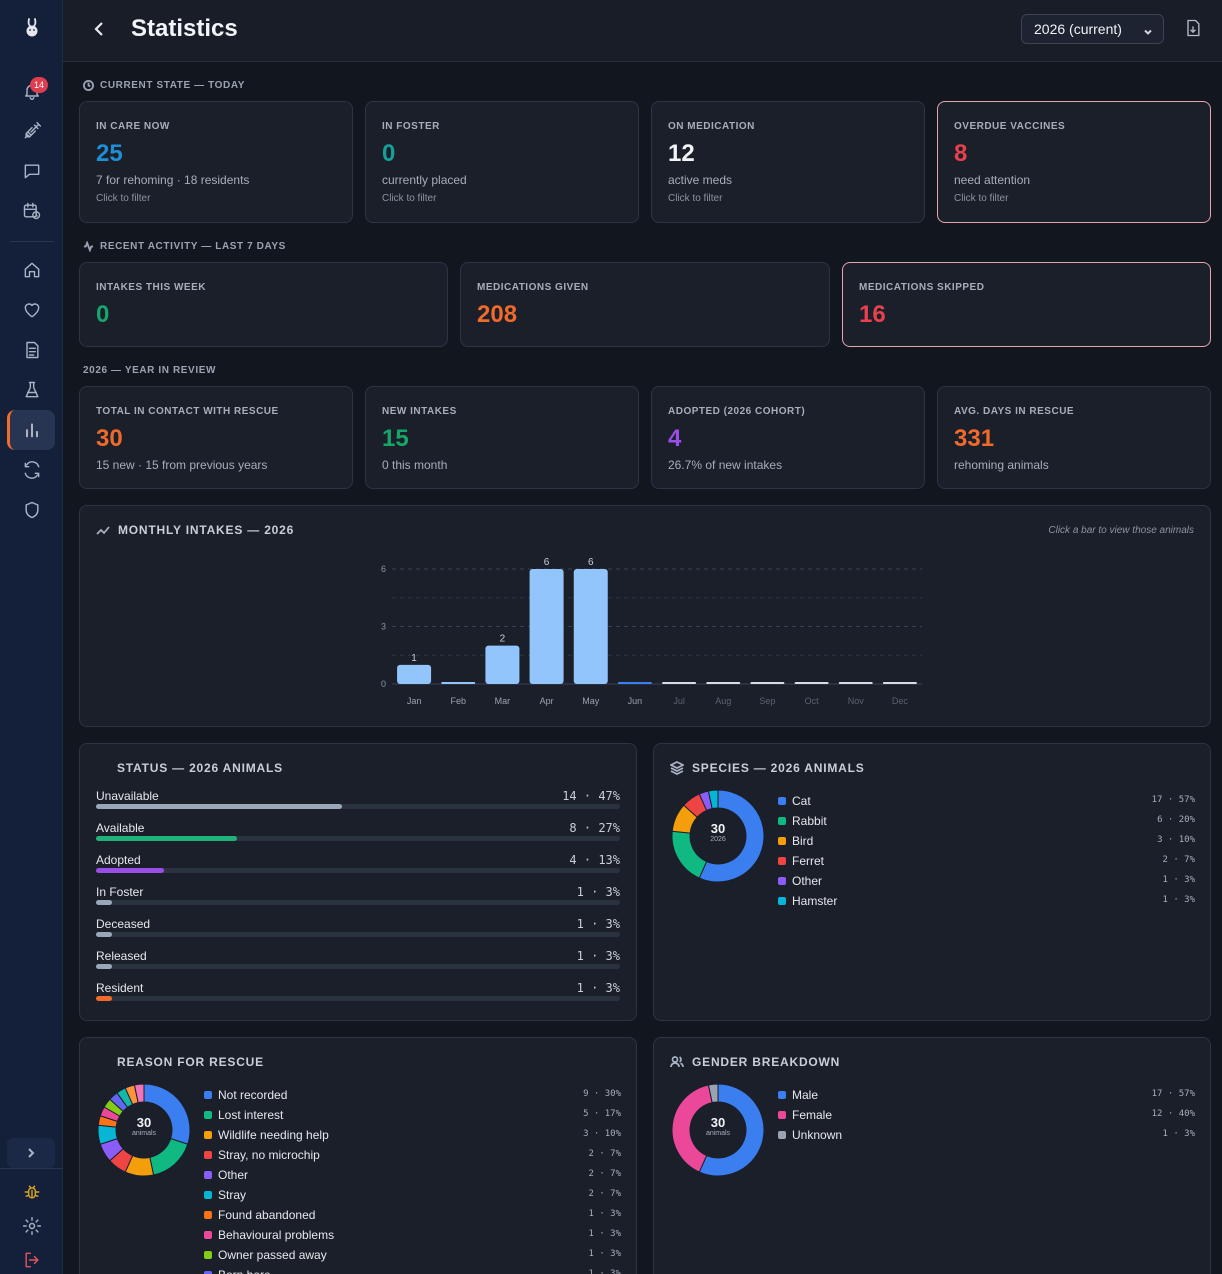  What do you see at coordinates (412, 1115) in the screenshot?
I see `legend-item: Lost interest 5 · 17%` at bounding box center [412, 1115].